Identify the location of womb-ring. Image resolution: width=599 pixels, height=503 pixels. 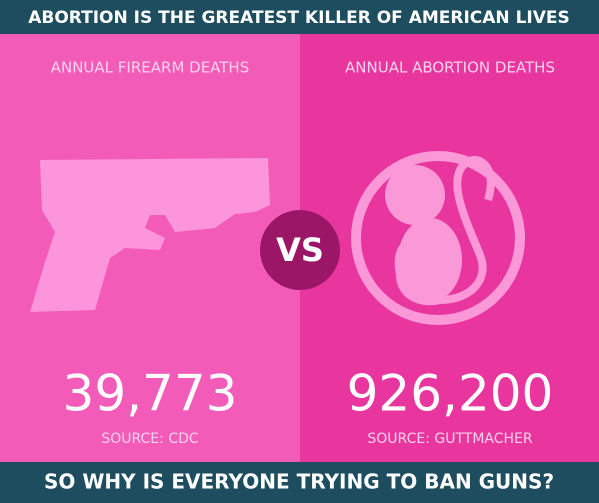
(438, 238).